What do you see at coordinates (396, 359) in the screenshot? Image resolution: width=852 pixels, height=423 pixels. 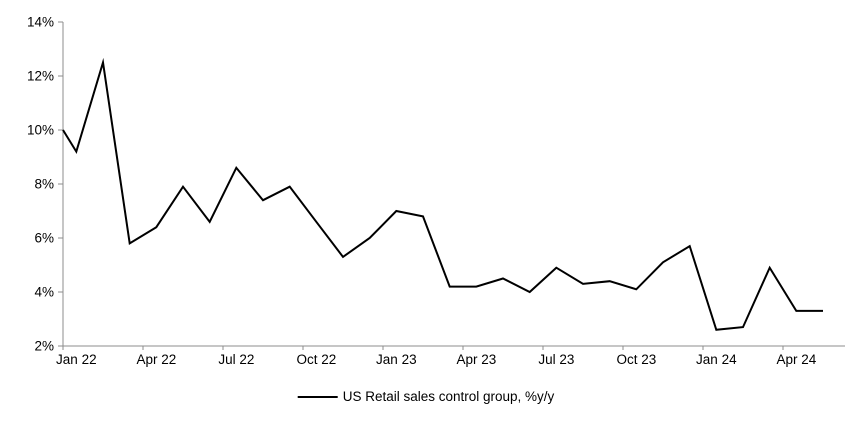 I see `x-tick-label: Jan 23` at bounding box center [396, 359].